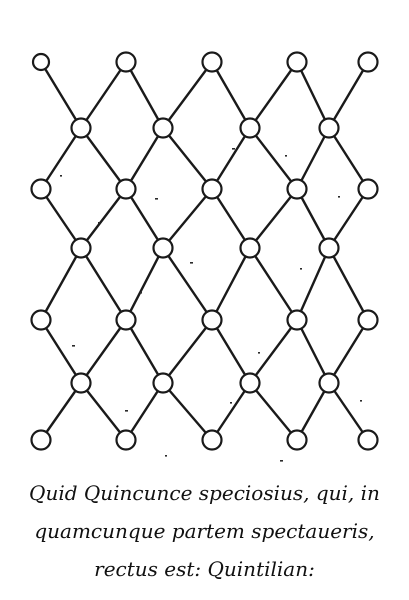  I want to click on caption-line-2: quamcunque partem spectaueris,, so click(204, 531).